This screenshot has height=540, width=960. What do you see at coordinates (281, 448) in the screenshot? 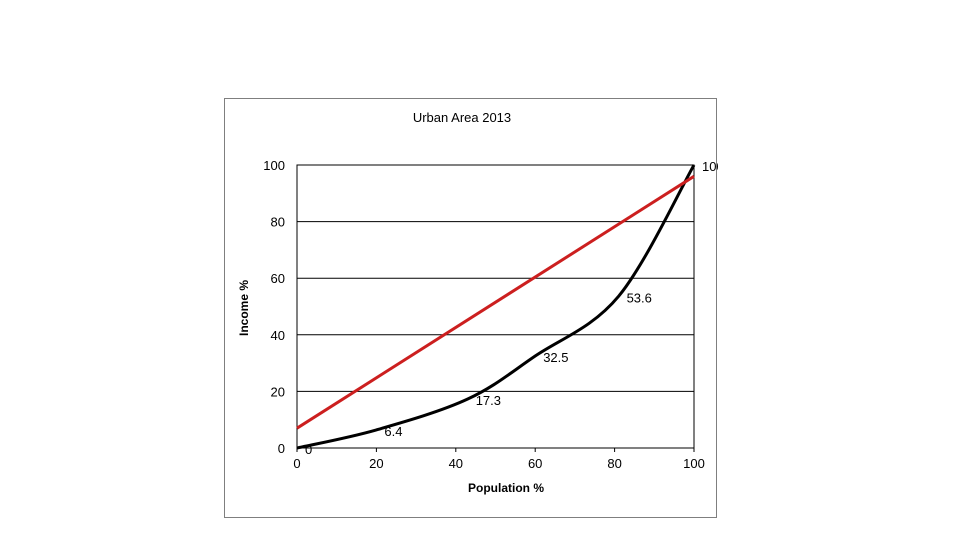
I see `y-tick-label: 0` at bounding box center [281, 448].